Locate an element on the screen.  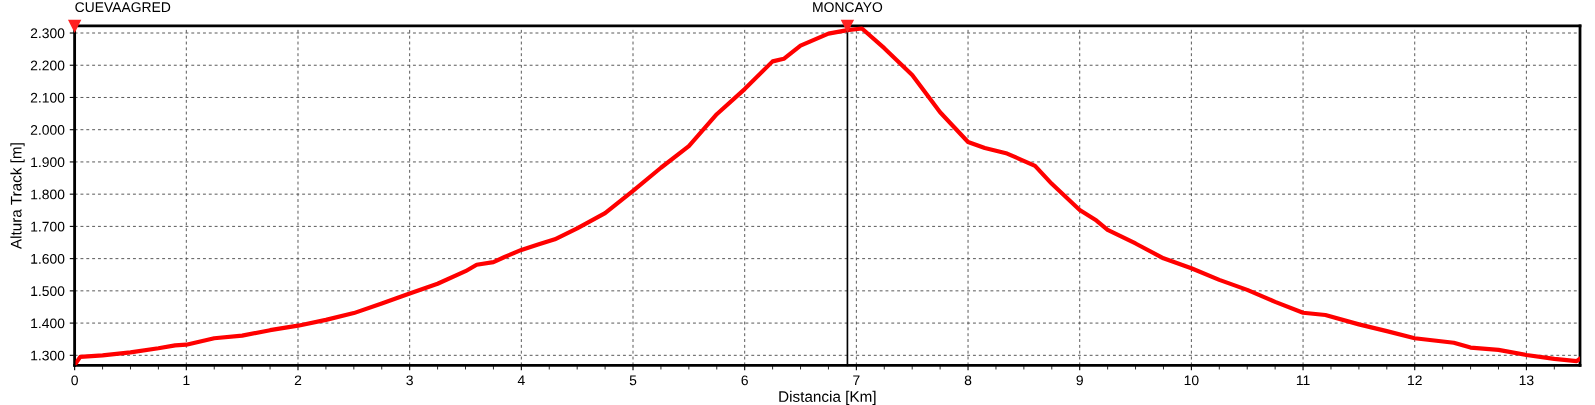
x-tick-label: 10 is located at coordinates (1191, 380).